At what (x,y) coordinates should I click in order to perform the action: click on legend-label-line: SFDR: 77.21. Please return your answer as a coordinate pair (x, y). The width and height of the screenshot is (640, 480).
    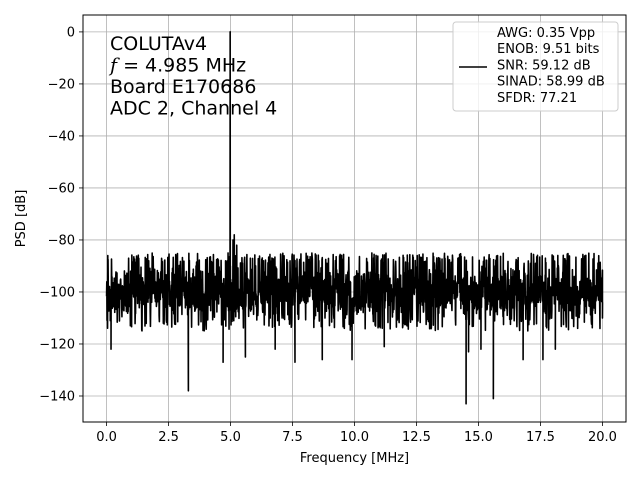
    Looking at the image, I should click on (537, 98).